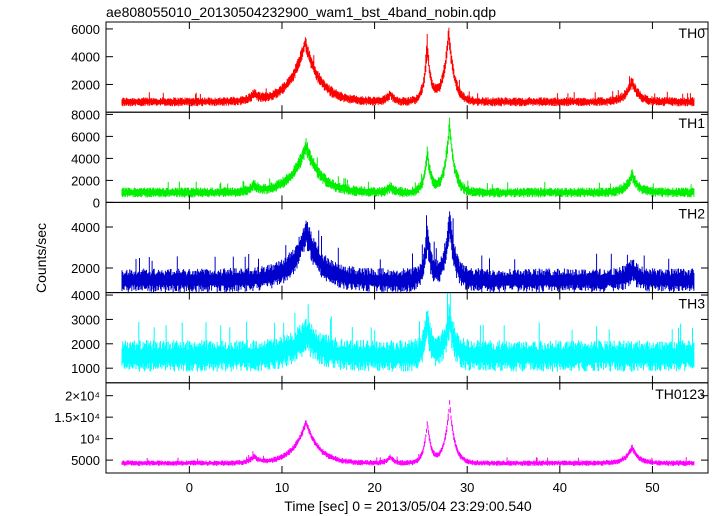 The height and width of the screenshot is (516, 717). What do you see at coordinates (408, 332) in the screenshot?
I see `series-th3-line` at bounding box center [408, 332].